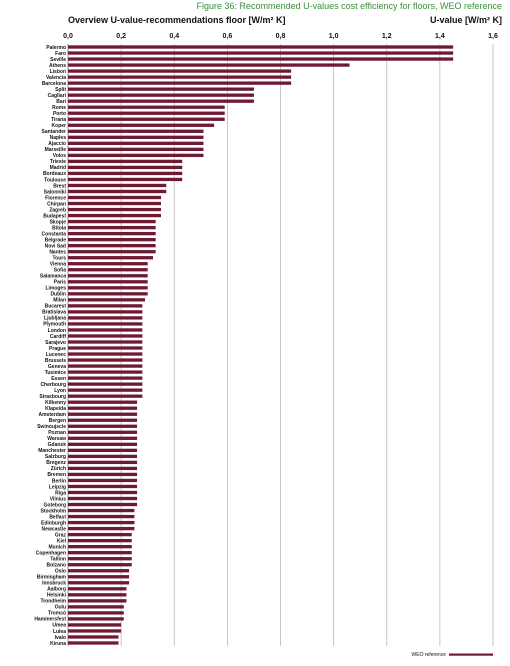  I want to click on category-label: Lucenec, so click(56, 355).